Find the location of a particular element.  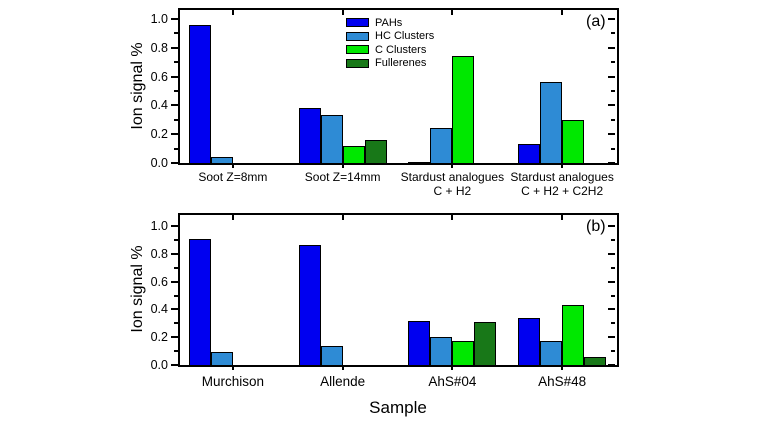

y-tick-label: 0.2 is located at coordinates (159, 337).